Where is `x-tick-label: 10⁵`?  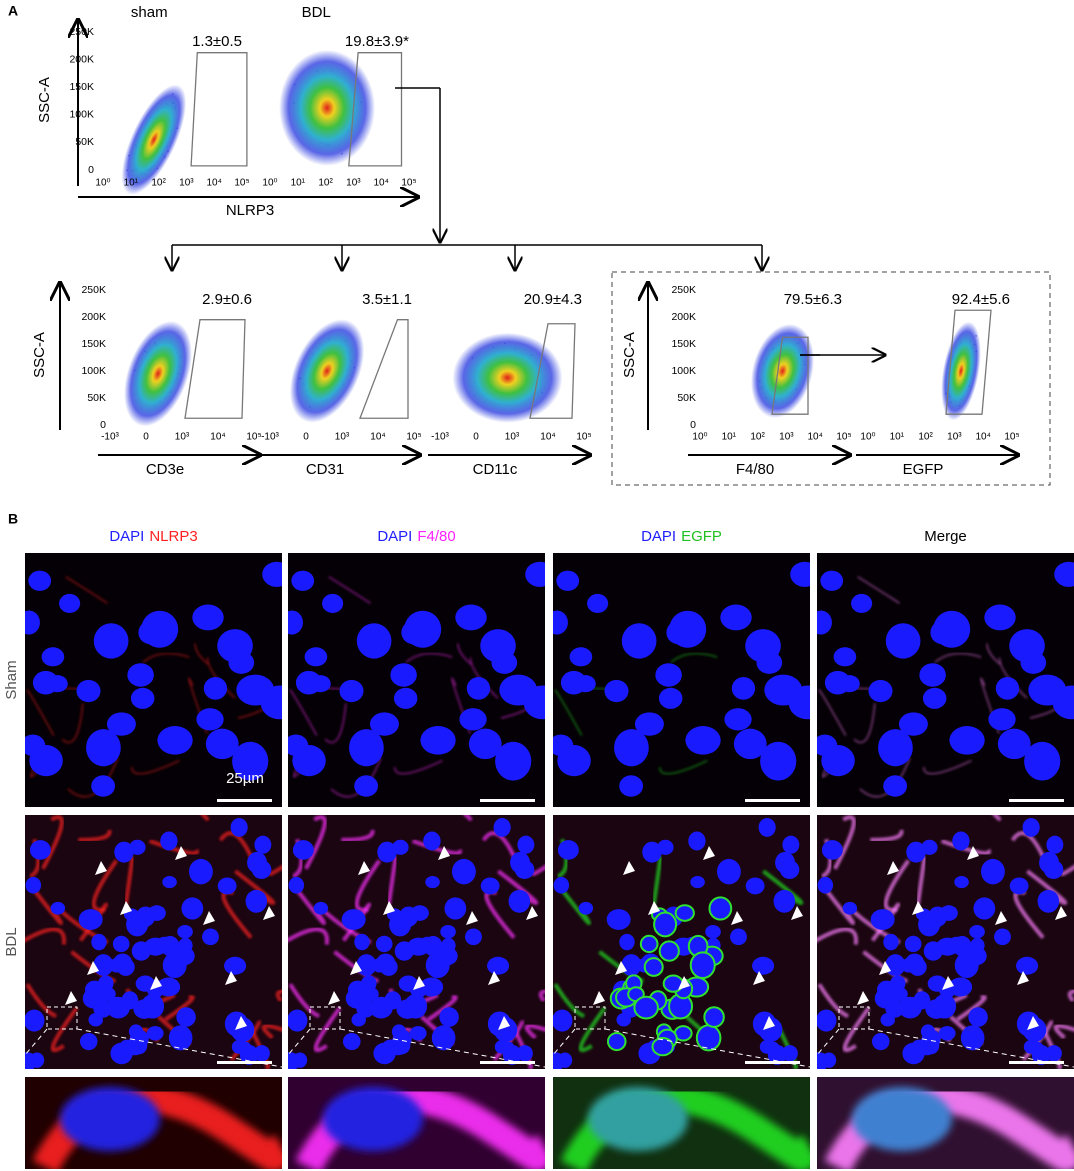
x-tick-label: 10⁵ is located at coordinates (413, 437).